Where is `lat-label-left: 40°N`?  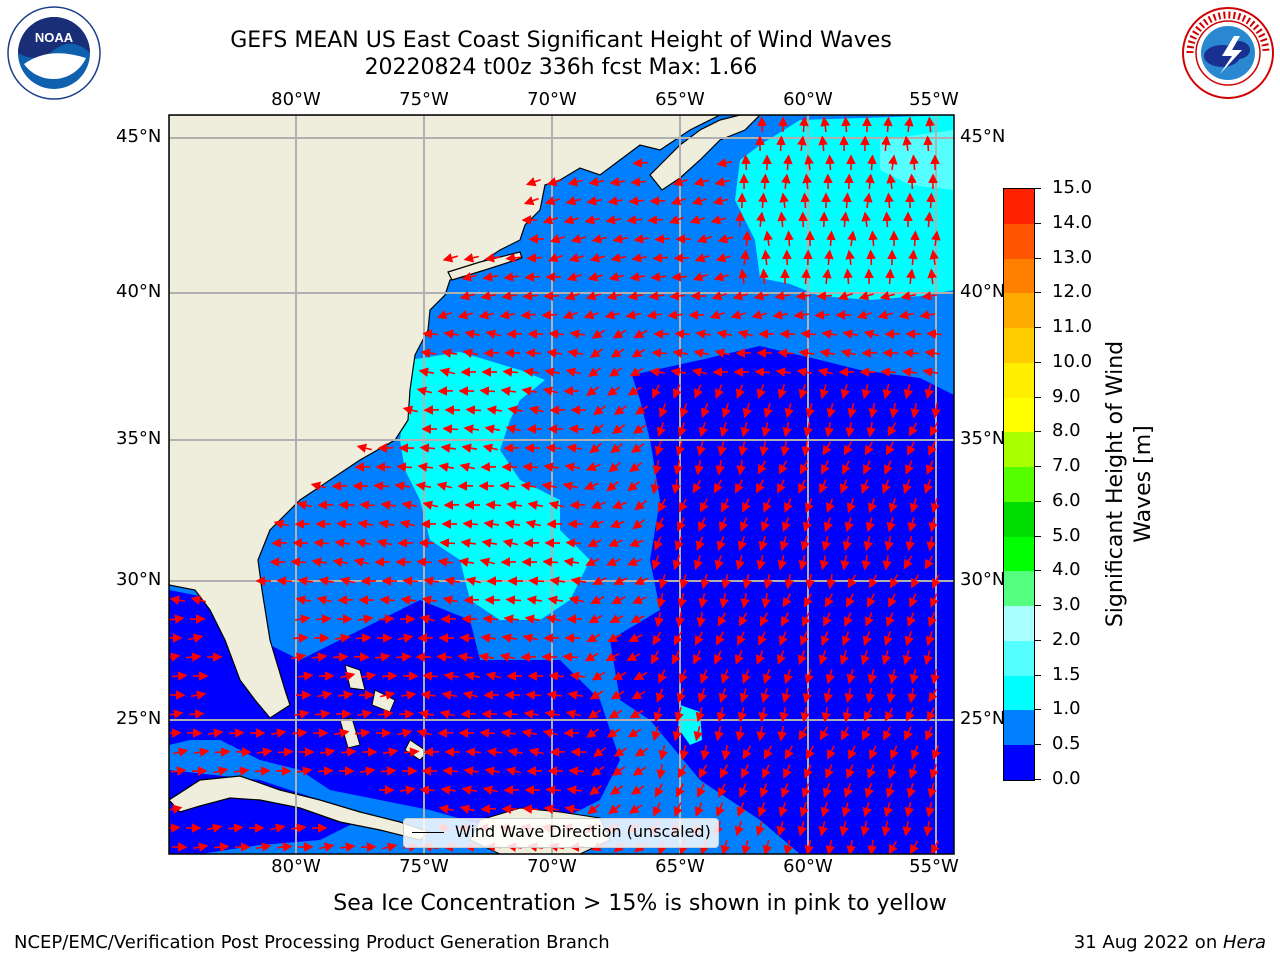
lat-label-left: 40°N is located at coordinates (139, 291).